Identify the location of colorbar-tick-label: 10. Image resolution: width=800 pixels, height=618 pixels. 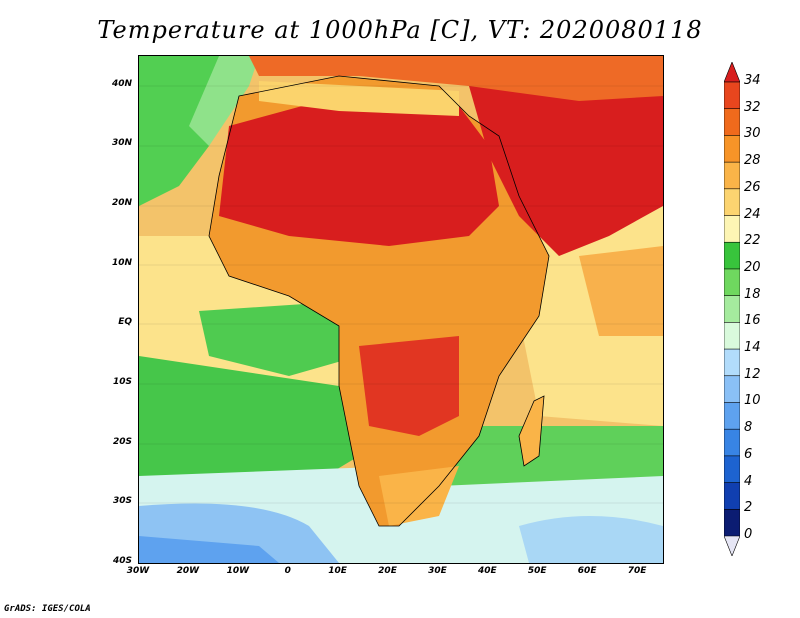
(752, 401).